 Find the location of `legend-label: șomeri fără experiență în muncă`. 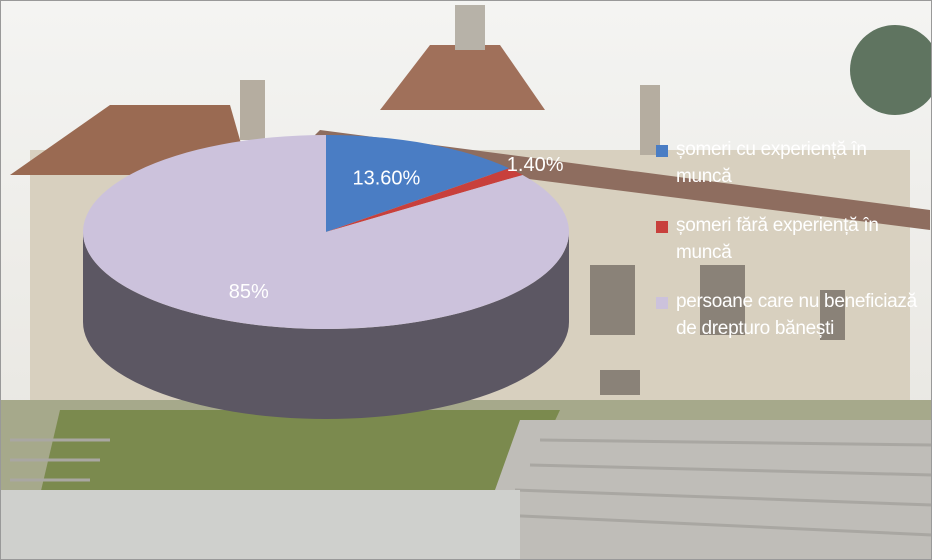

legend-label: șomeri fără experiență în muncă is located at coordinates (777, 239).